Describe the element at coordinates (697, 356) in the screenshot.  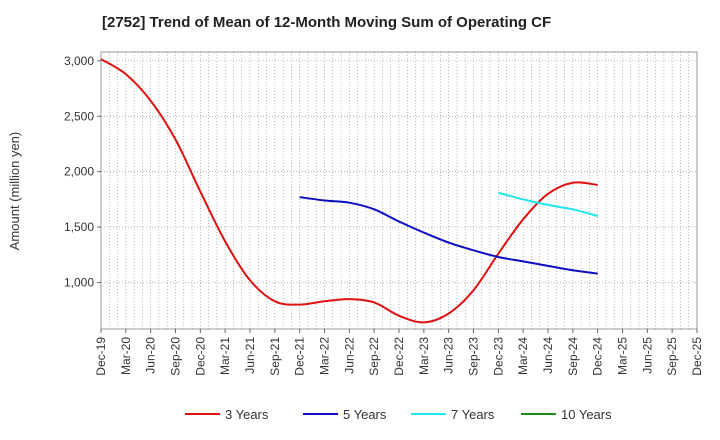
I see `x-tick-label: Dec-25` at that location.